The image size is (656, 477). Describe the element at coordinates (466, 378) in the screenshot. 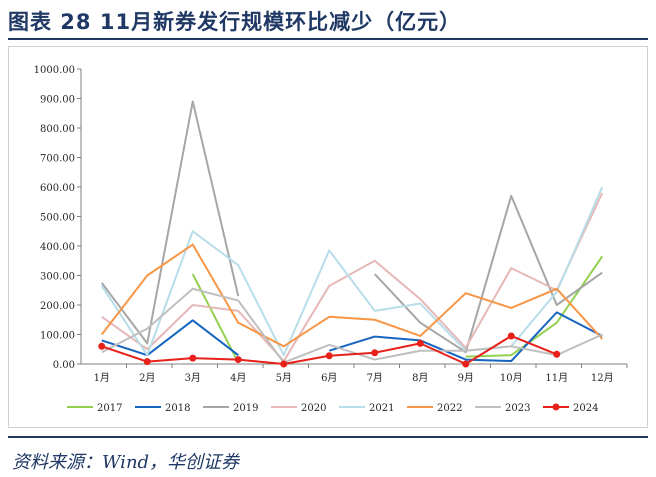

I see `x-tick-label: 9月` at that location.